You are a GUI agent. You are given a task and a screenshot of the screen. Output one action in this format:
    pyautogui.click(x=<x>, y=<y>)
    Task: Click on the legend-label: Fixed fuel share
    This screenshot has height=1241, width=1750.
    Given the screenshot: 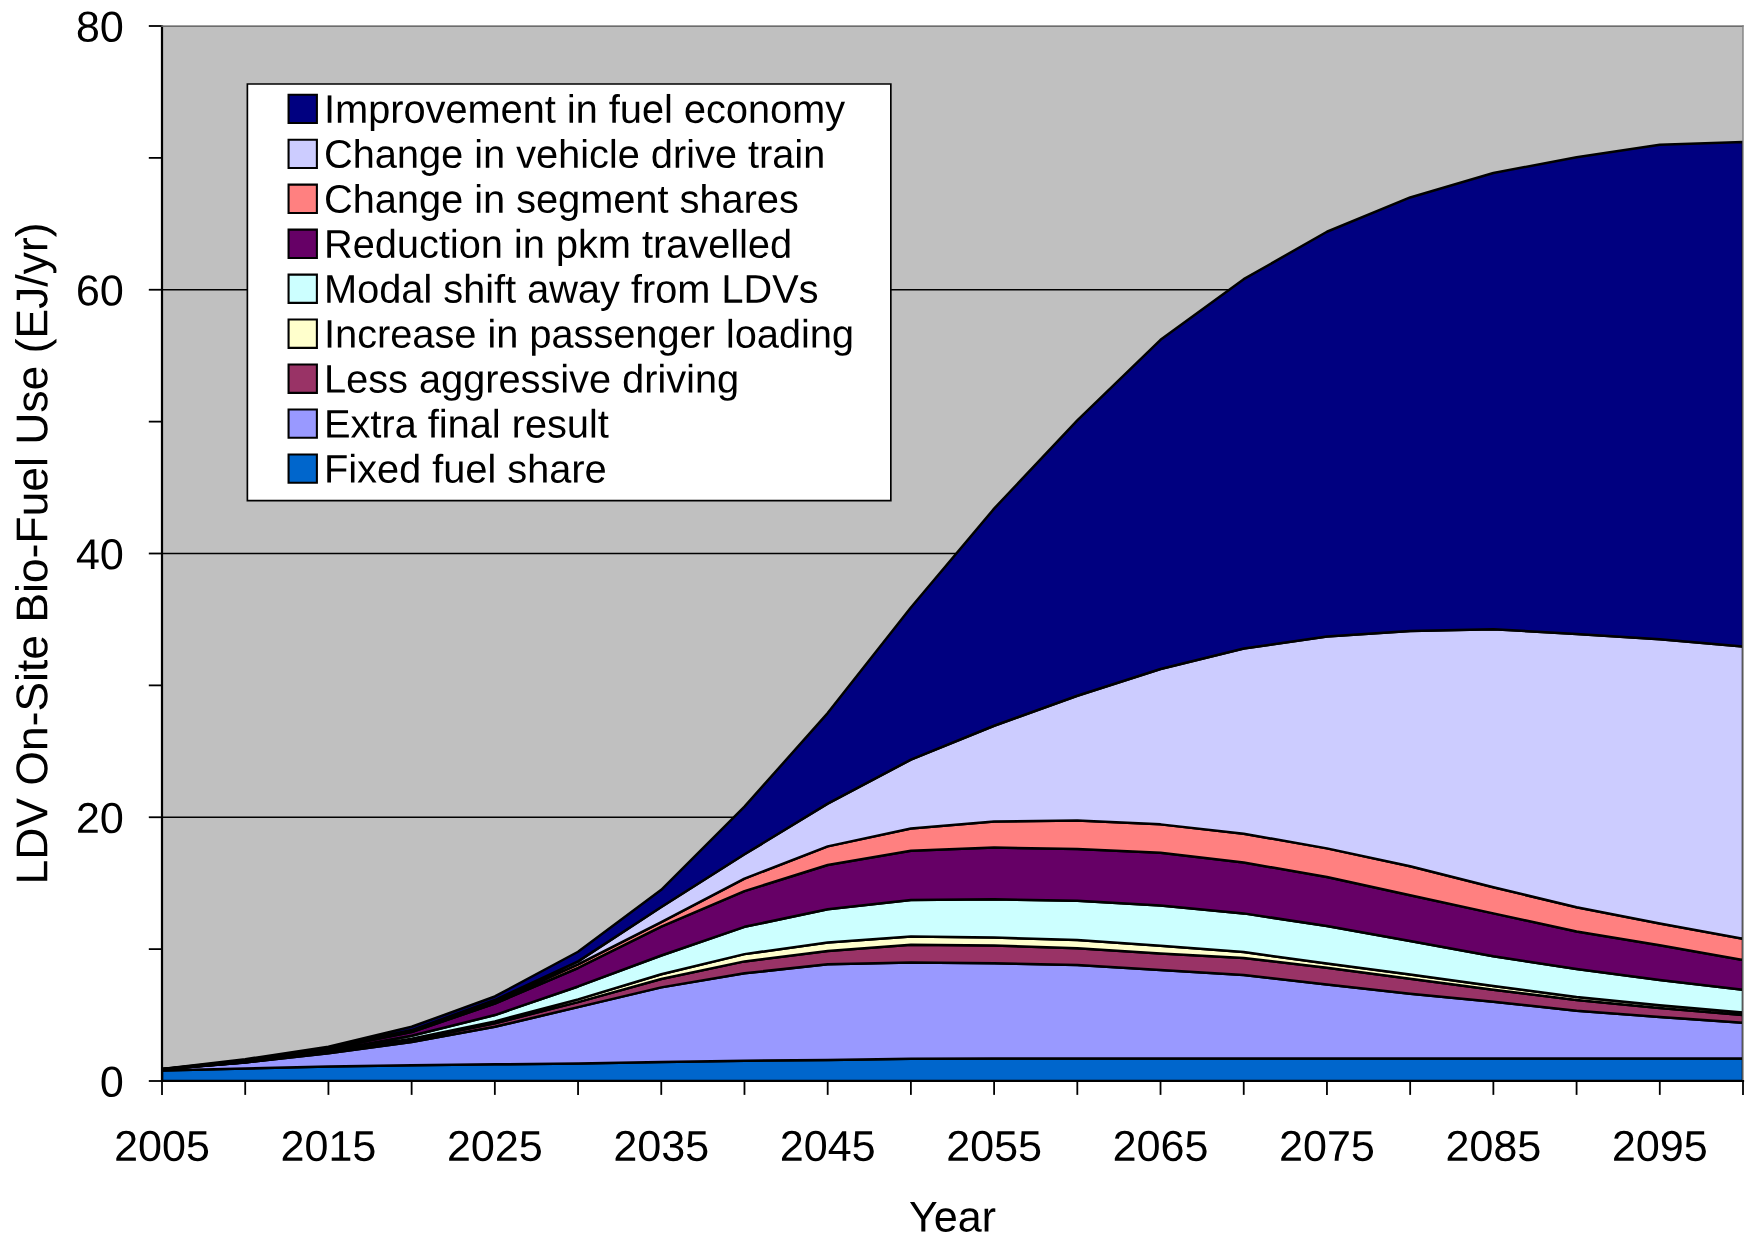 What is the action you would take?
    pyautogui.click(x=466, y=468)
    